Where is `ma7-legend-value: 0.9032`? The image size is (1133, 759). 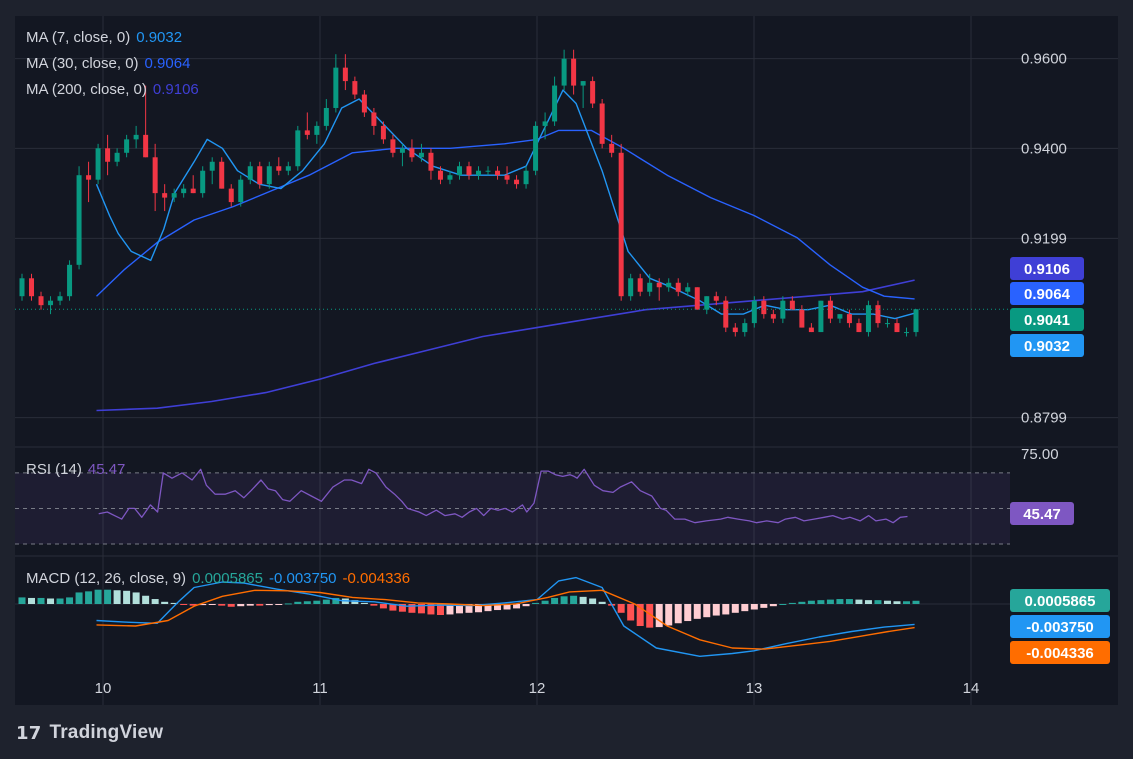 ma7-legend-value: 0.9032 is located at coordinates (159, 37).